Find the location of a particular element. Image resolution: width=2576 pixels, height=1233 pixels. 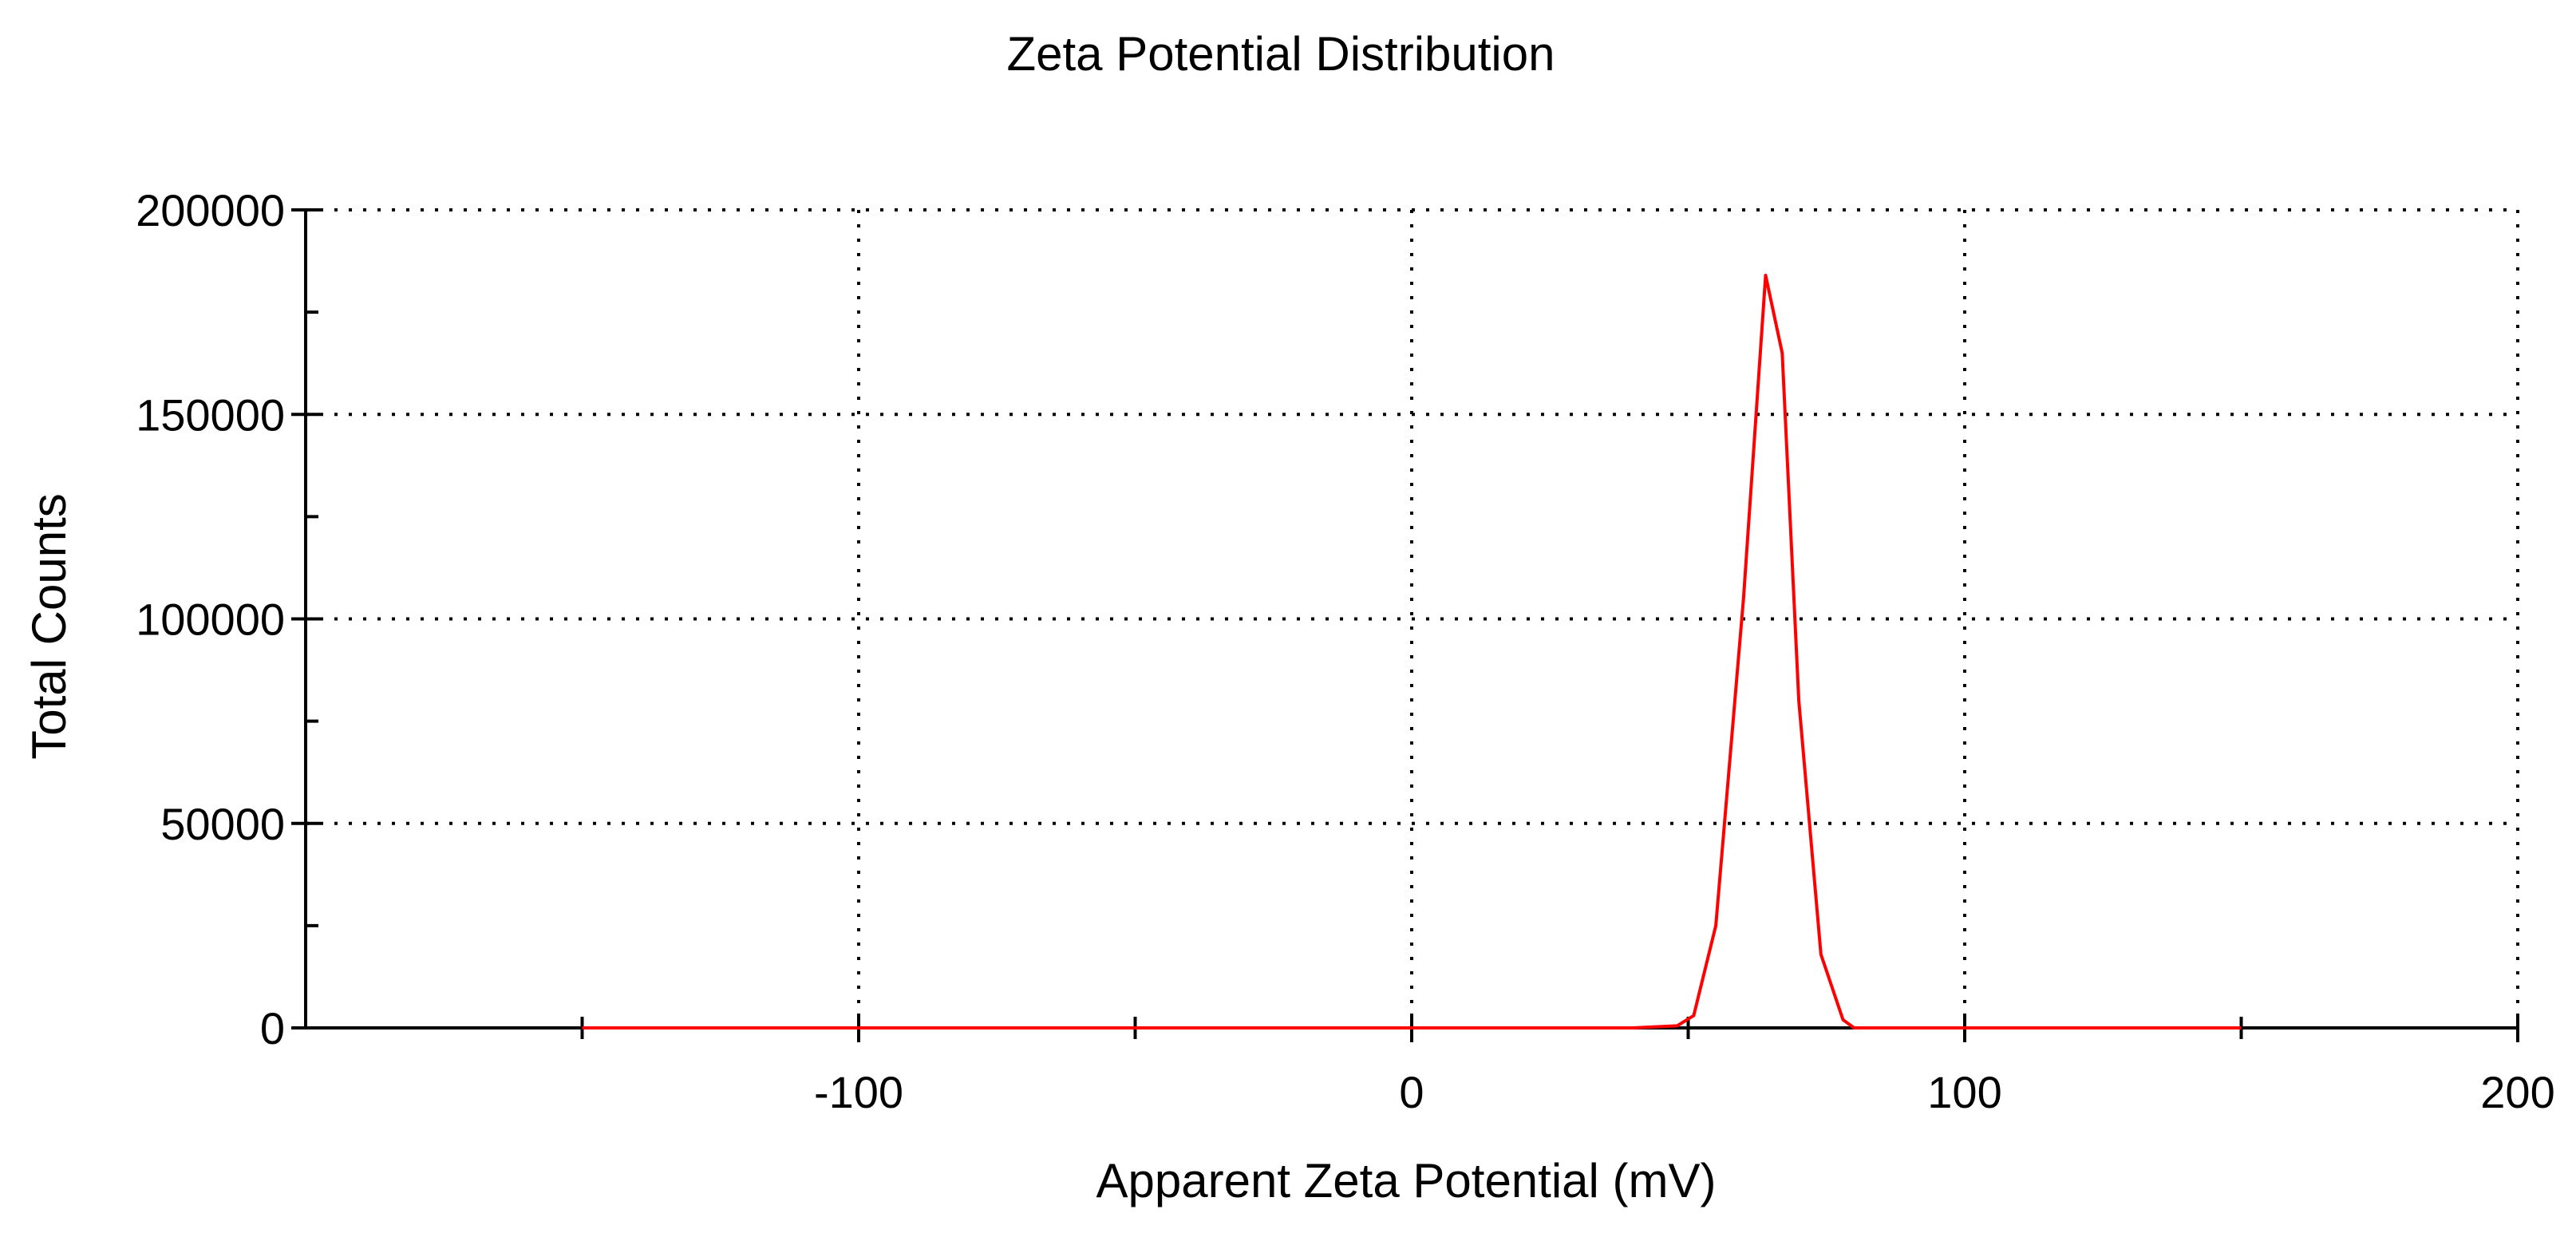

x-axis-label: Apparent Zeta Potential (mV) is located at coordinates (1406, 1180).